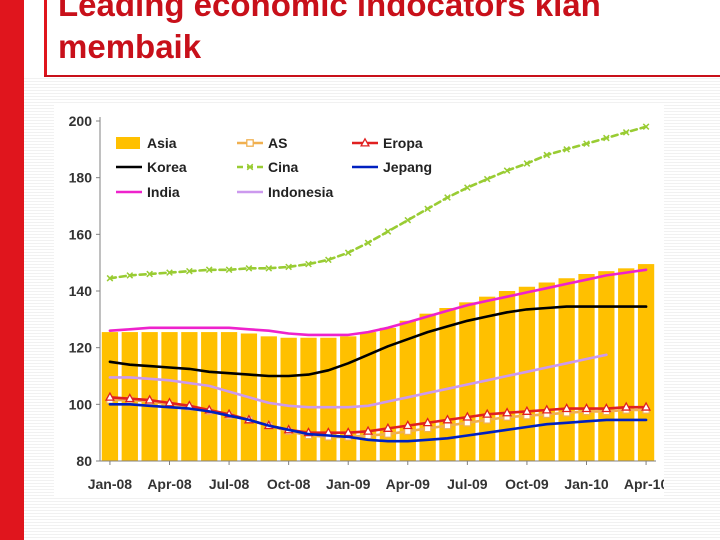 Image resolution: width=720 pixels, height=540 pixels. Describe the element at coordinates (527, 484) in the screenshot. I see `x-tick-label: Oct-09` at that location.